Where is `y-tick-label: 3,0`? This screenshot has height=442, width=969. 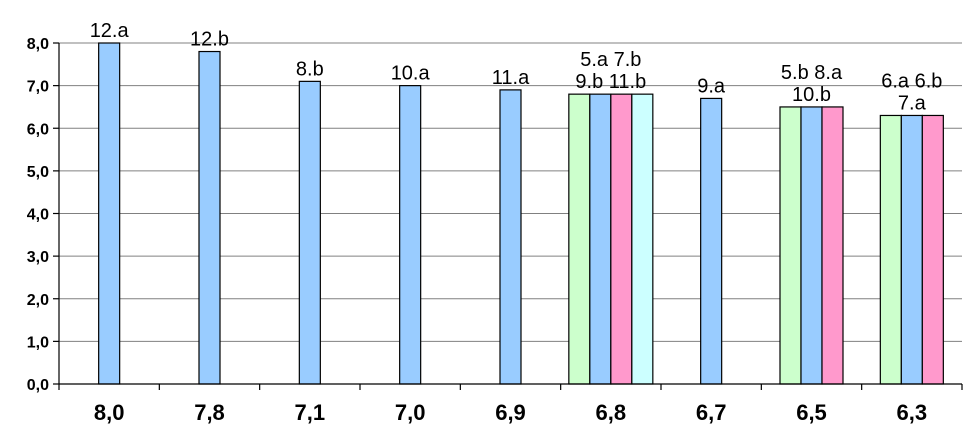 y-tick-label: 3,0 is located at coordinates (38, 257).